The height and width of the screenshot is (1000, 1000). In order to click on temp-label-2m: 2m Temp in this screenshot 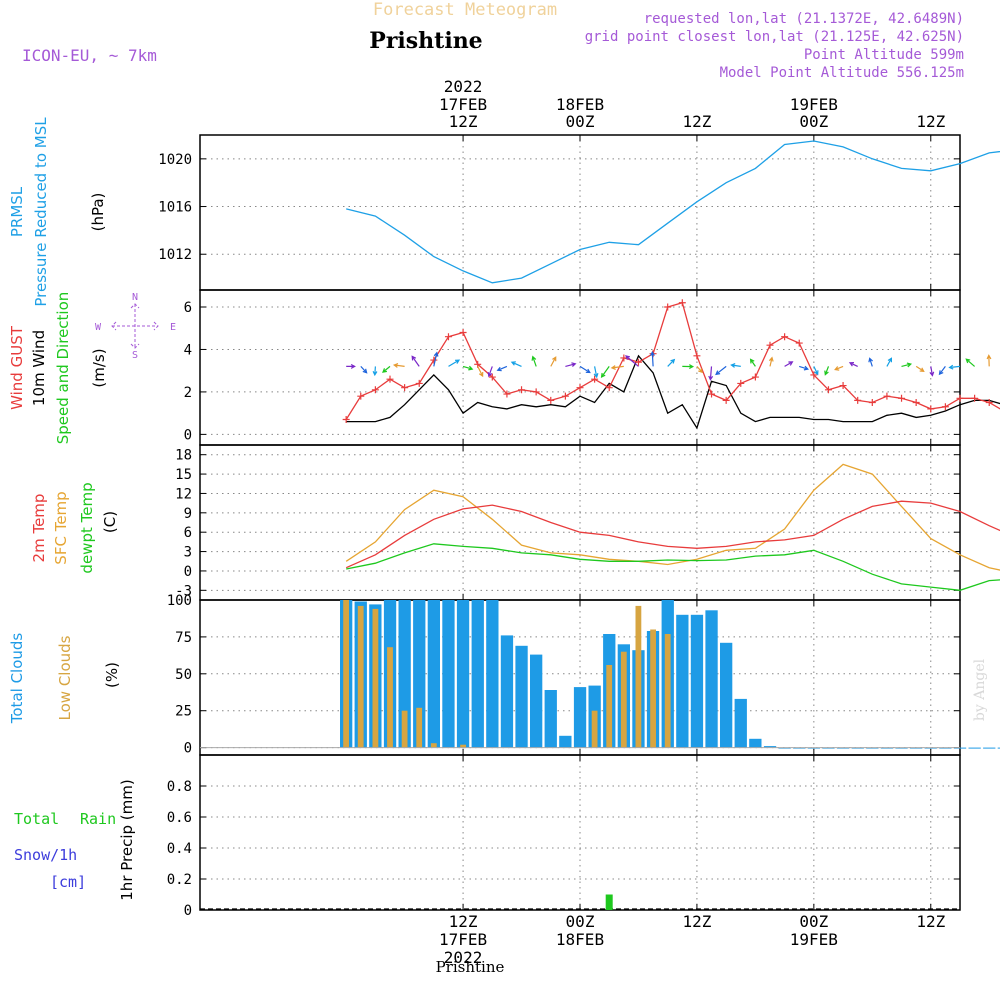, I will do `click(39, 528)`.